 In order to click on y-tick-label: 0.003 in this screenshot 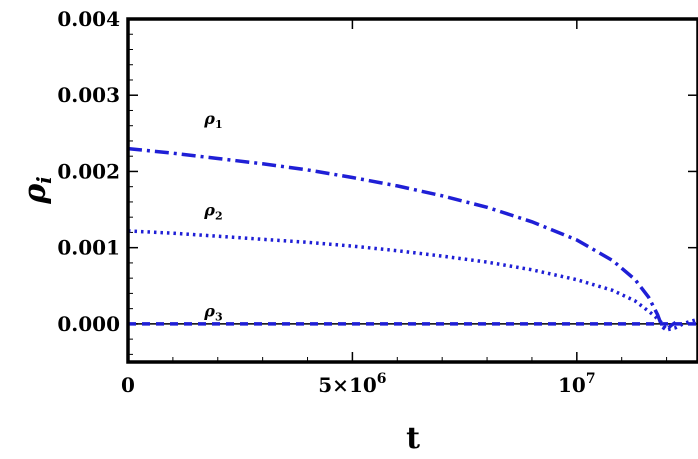, I will do `click(88, 95)`.